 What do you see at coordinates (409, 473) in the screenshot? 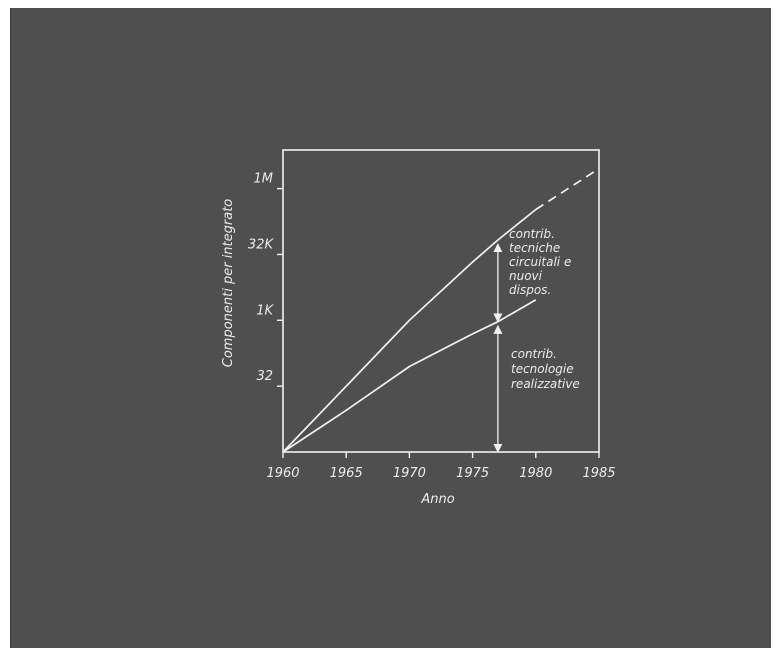
I see `x-tick-label-1970: 1970` at bounding box center [409, 473].